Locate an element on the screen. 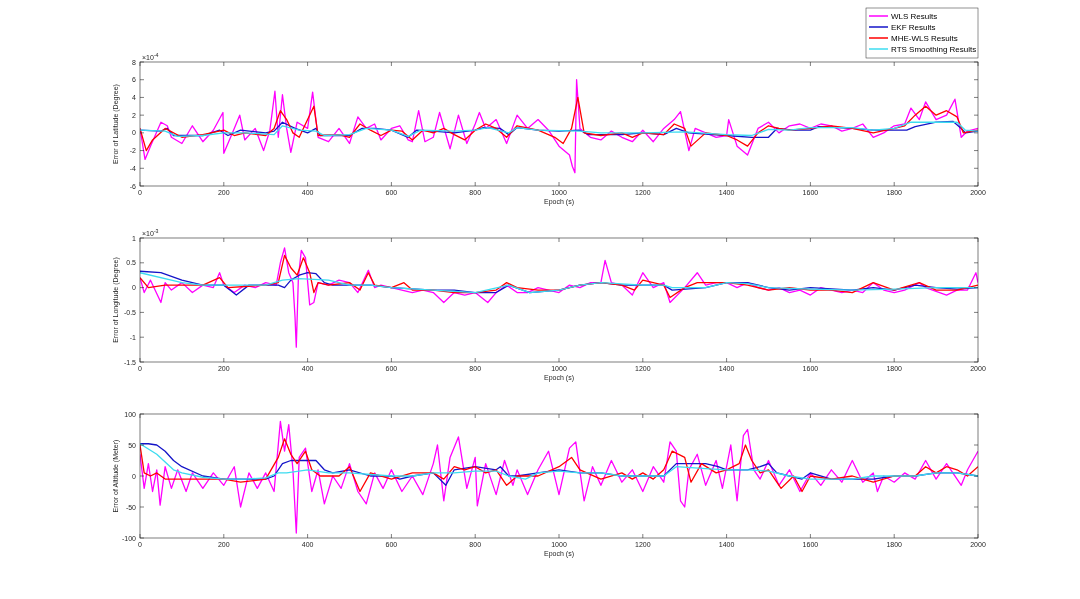 The width and height of the screenshot is (1080, 599). legend-label: RTS Smoothing Results is located at coordinates (934, 49).